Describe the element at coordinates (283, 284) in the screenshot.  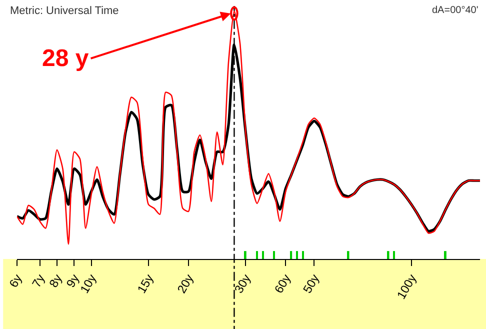
I see `x-tick-label: 60y` at that location.